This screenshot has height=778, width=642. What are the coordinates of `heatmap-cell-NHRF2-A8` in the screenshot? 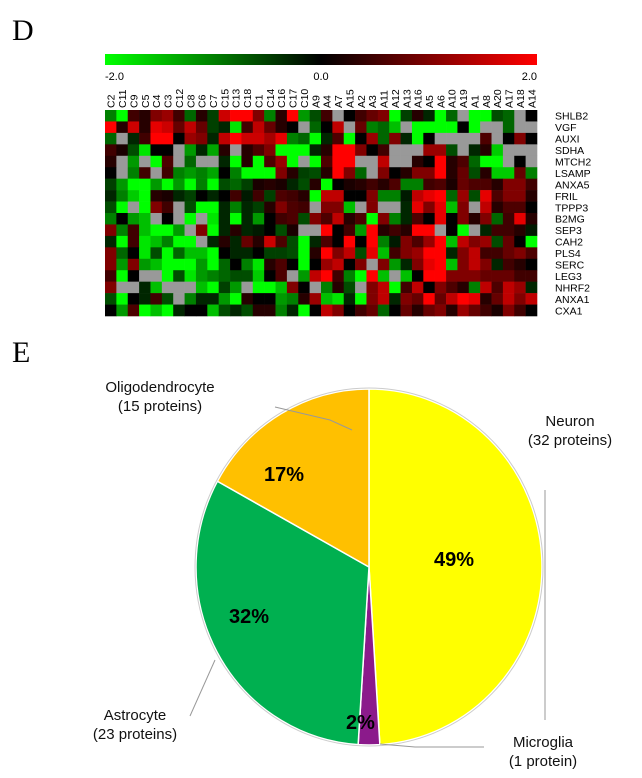 It's located at (486, 287).